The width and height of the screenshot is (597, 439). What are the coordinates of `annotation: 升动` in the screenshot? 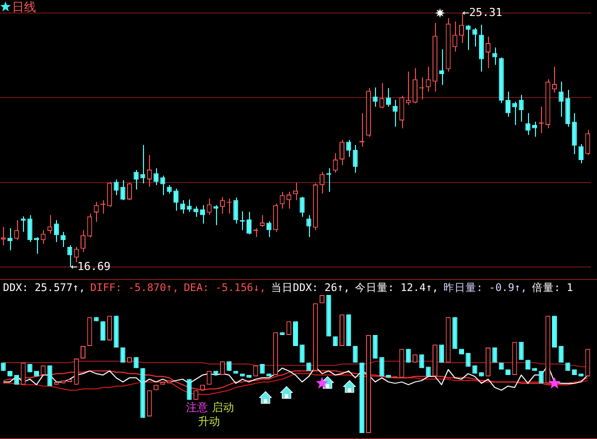 It's located at (209, 421).